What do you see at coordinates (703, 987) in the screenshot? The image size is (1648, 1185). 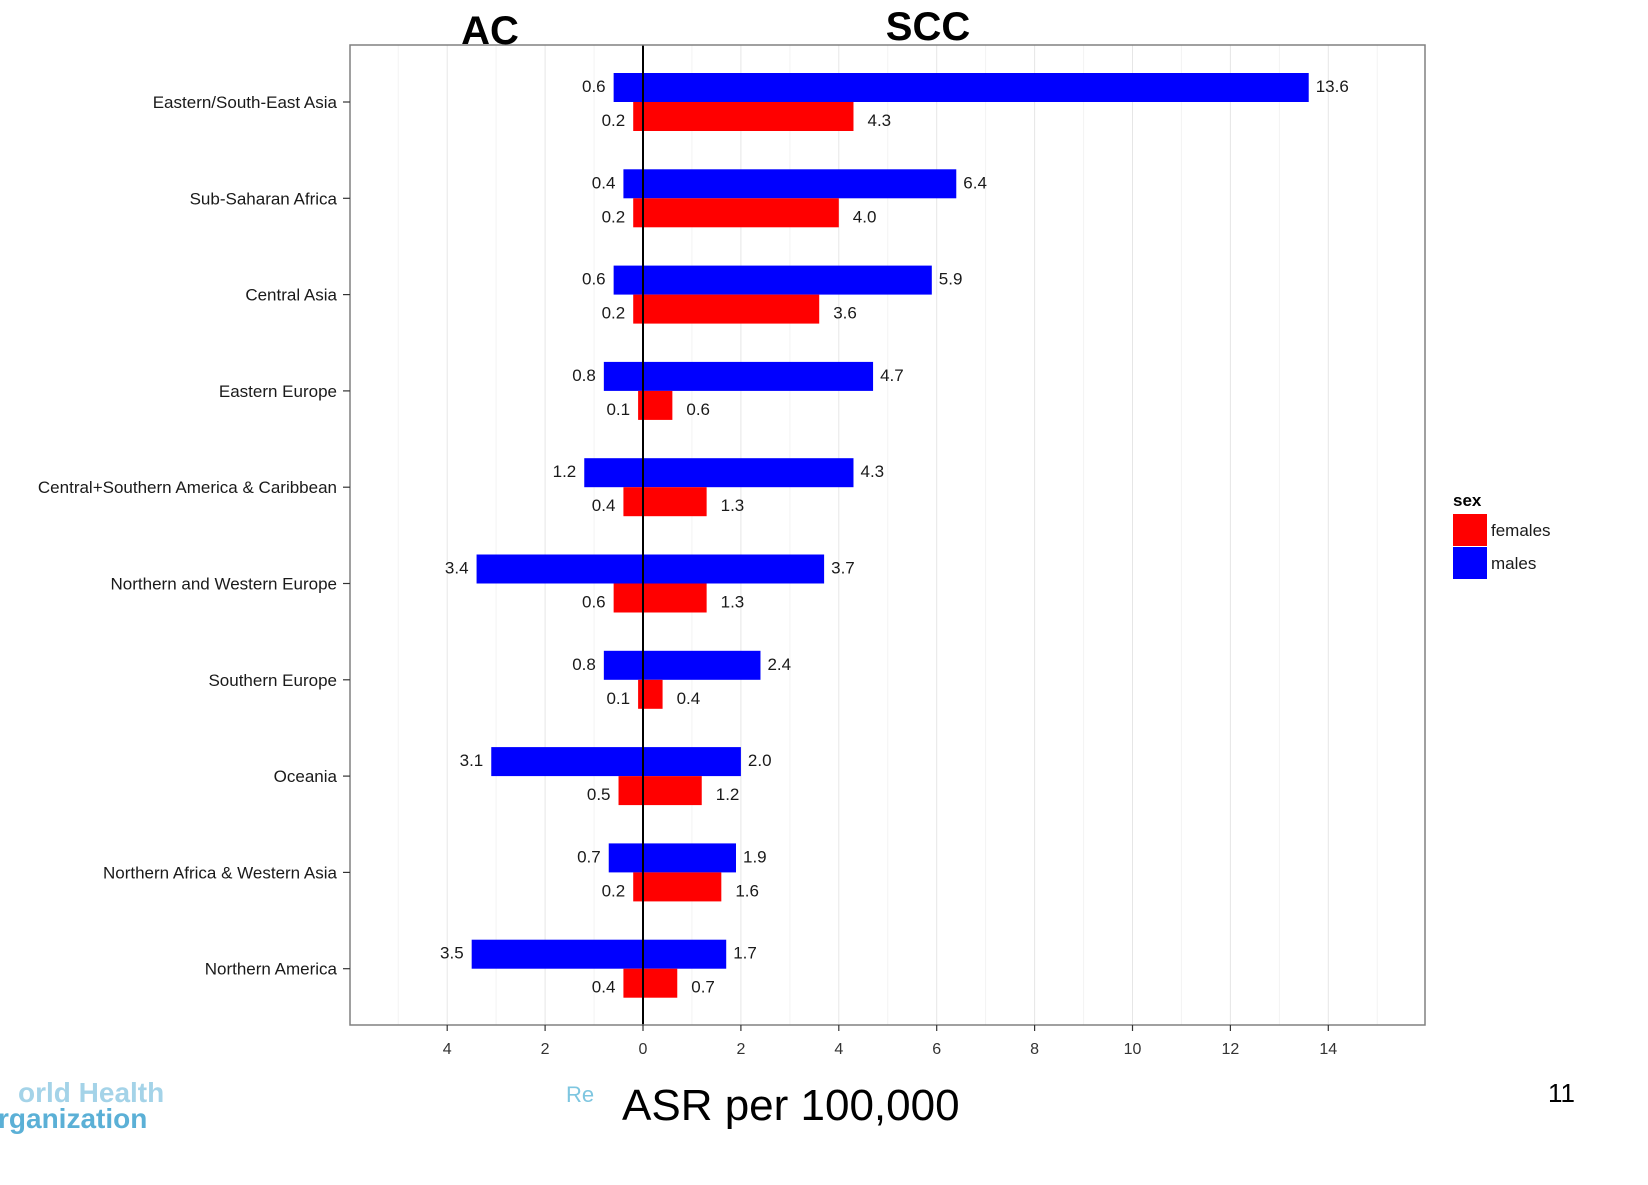 I see `data-label-females-scc: 0.7` at bounding box center [703, 987].